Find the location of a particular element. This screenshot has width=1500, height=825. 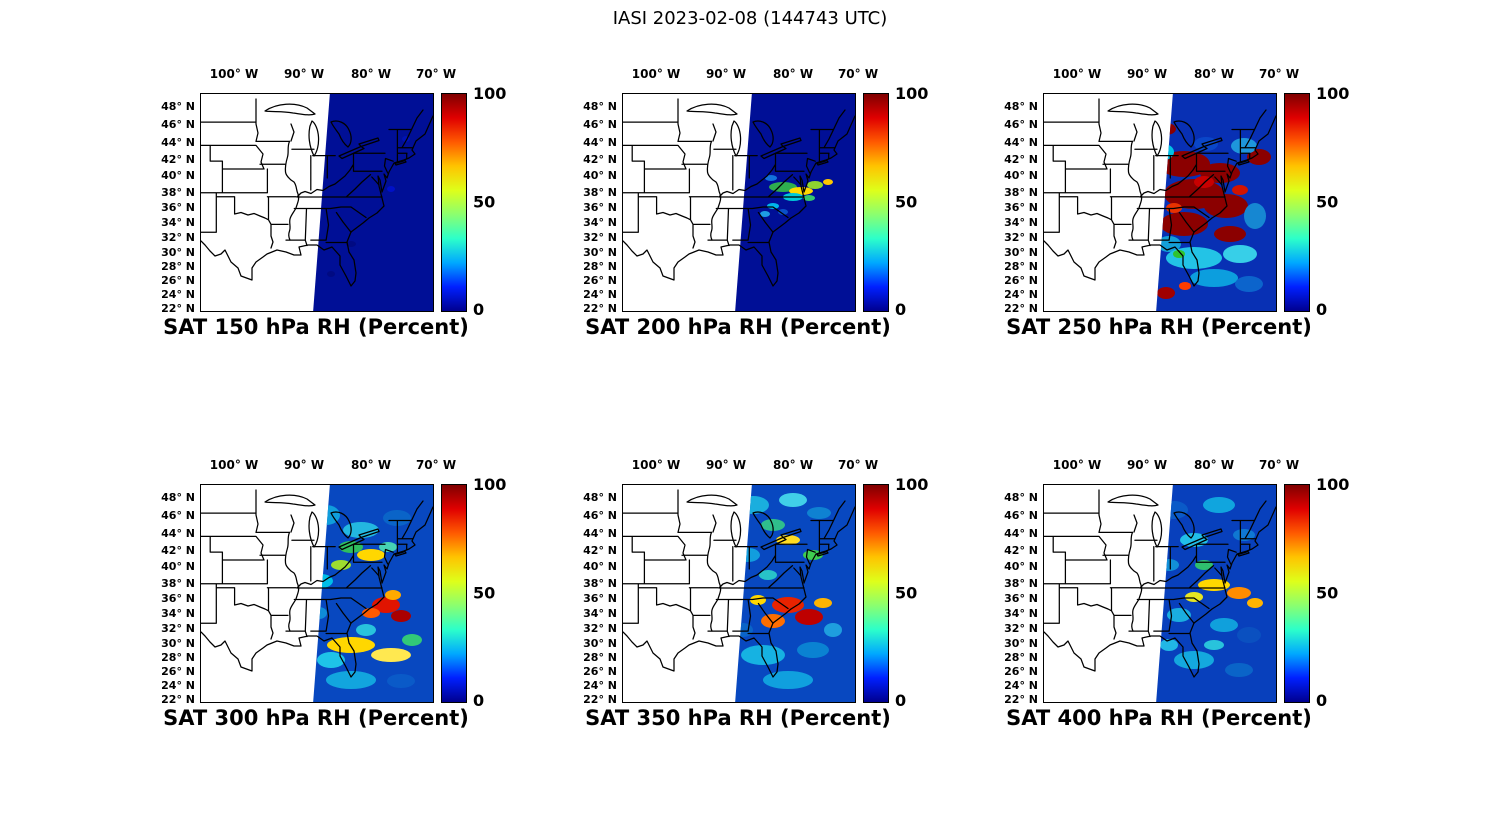

lat-tick-label: 38° N is located at coordinates (1021, 192).